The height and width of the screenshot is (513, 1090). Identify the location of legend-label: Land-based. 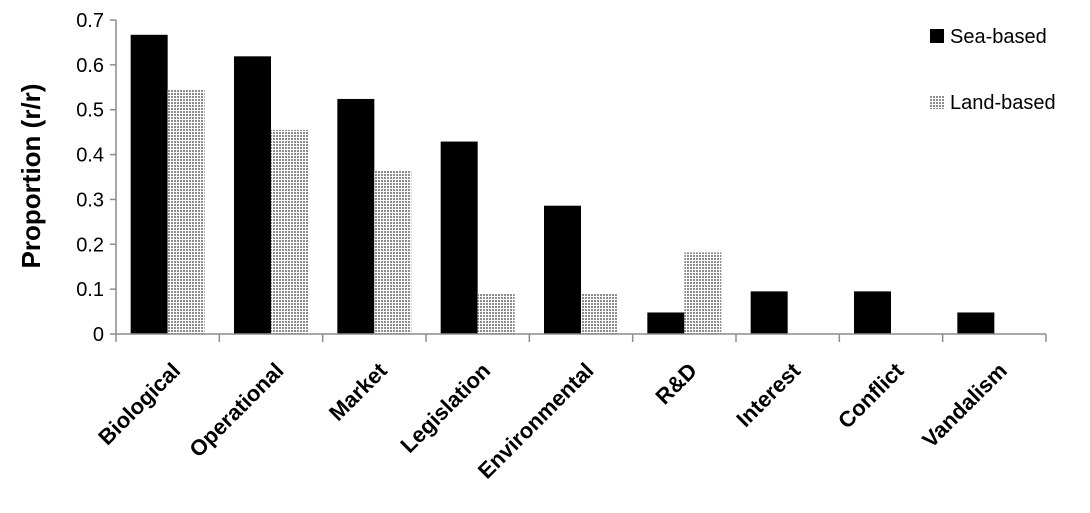
(1003, 103).